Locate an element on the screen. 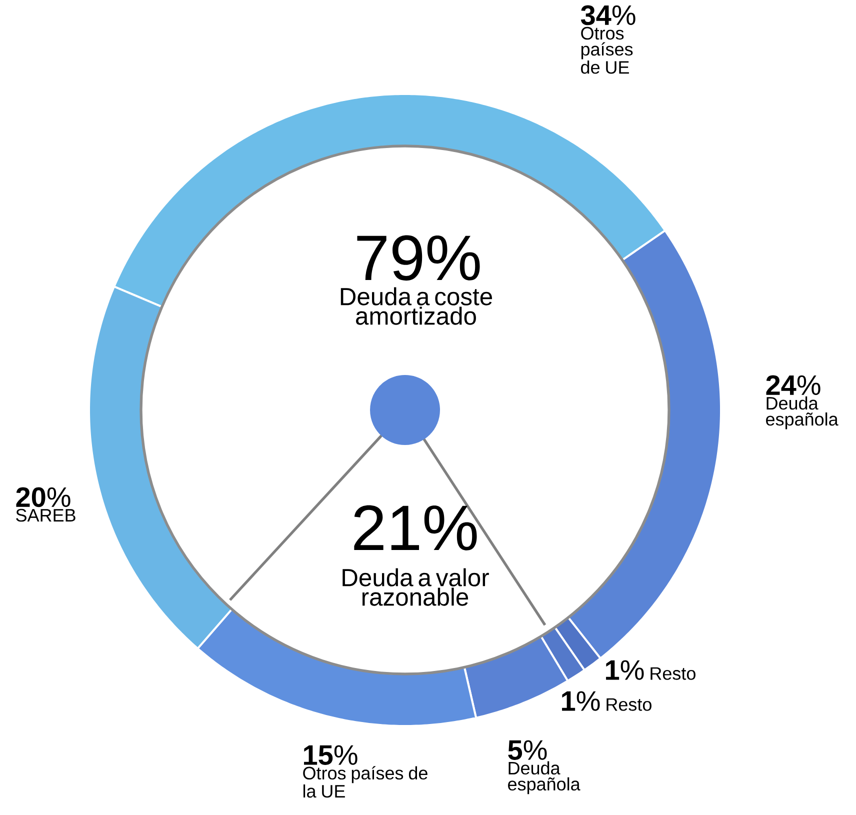 This screenshot has height=815, width=856. data-label: 24% is located at coordinates (793, 385).